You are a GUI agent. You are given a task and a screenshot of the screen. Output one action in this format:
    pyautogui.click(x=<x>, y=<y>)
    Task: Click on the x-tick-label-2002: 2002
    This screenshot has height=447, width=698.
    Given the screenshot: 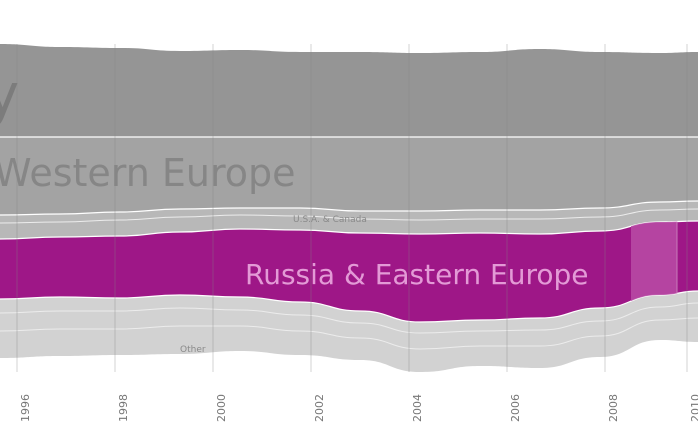 What is the action you would take?
    pyautogui.click(x=319, y=408)
    